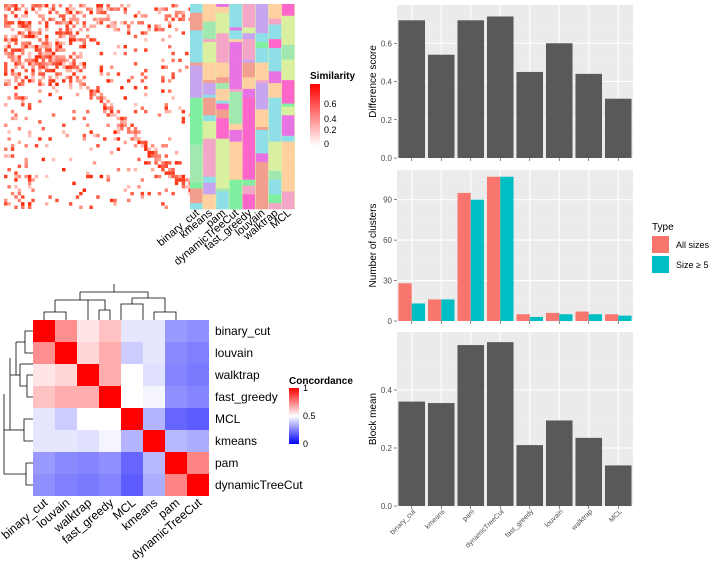  What do you see at coordinates (625, 318) in the screenshot?
I see `bar-size5-MCL` at bounding box center [625, 318].